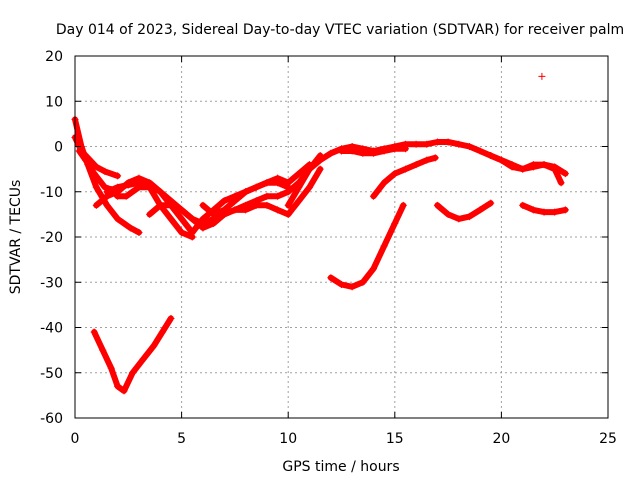 This screenshot has width=640, height=480. What do you see at coordinates (340, 467) in the screenshot?
I see `x-axis-label: GPS time / hours` at bounding box center [340, 467].